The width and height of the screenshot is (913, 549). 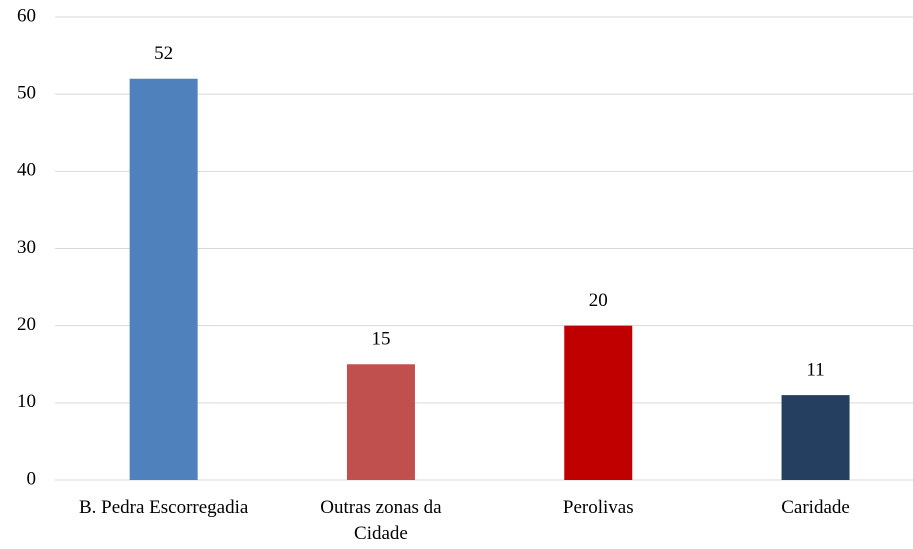 What do you see at coordinates (32, 478) in the screenshot?
I see `y-tick-label: 0` at bounding box center [32, 478].